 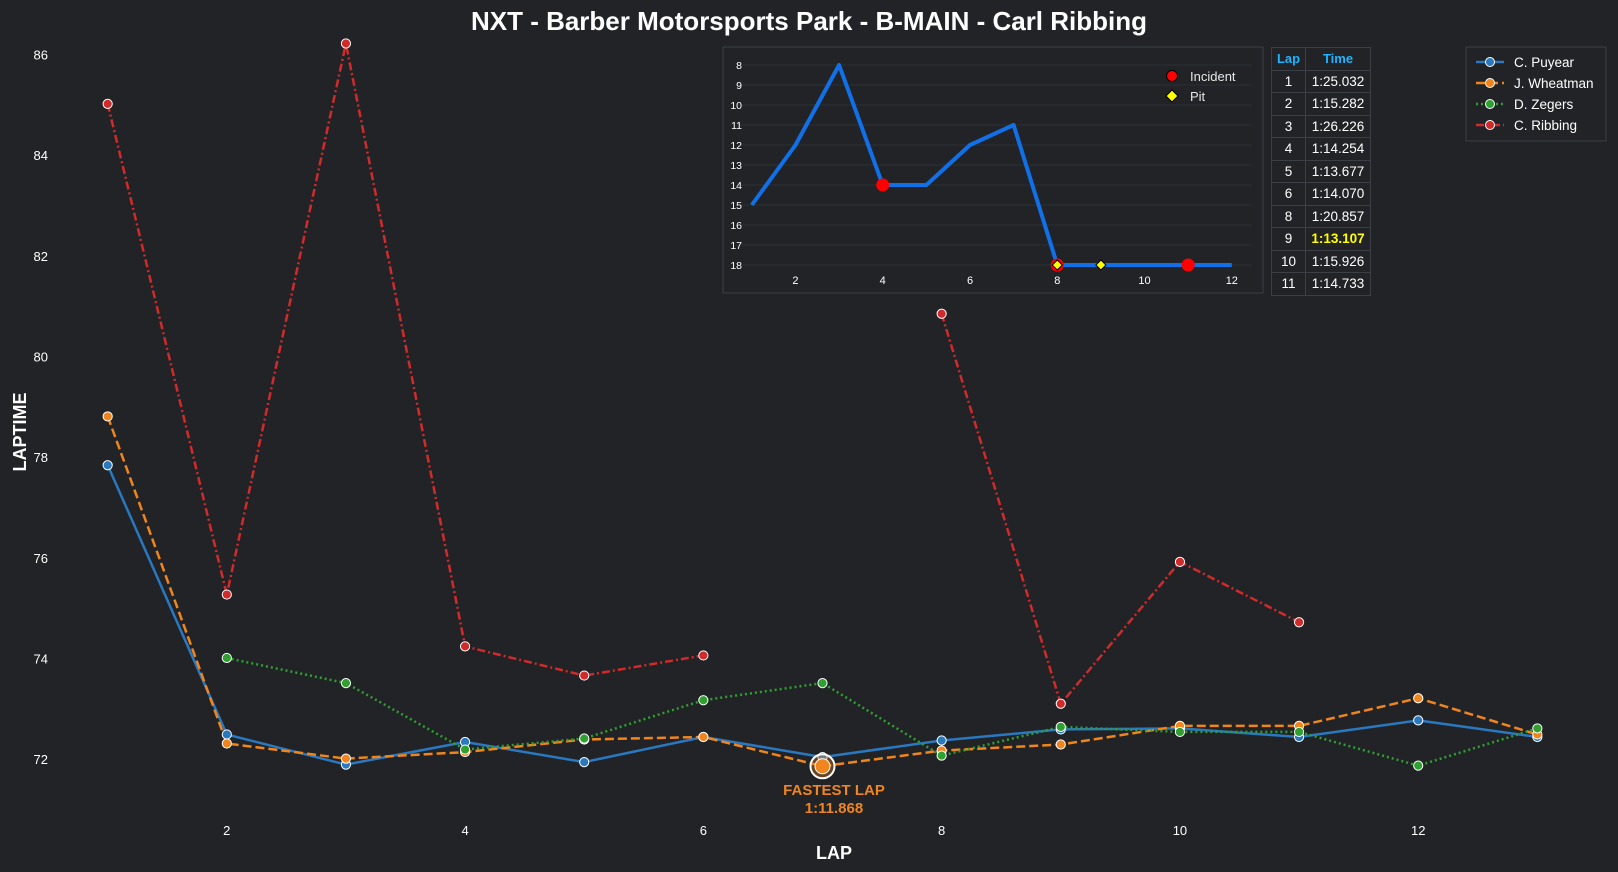 I want to click on inset-legend: Incident Pit, so click(x=1200, y=86).